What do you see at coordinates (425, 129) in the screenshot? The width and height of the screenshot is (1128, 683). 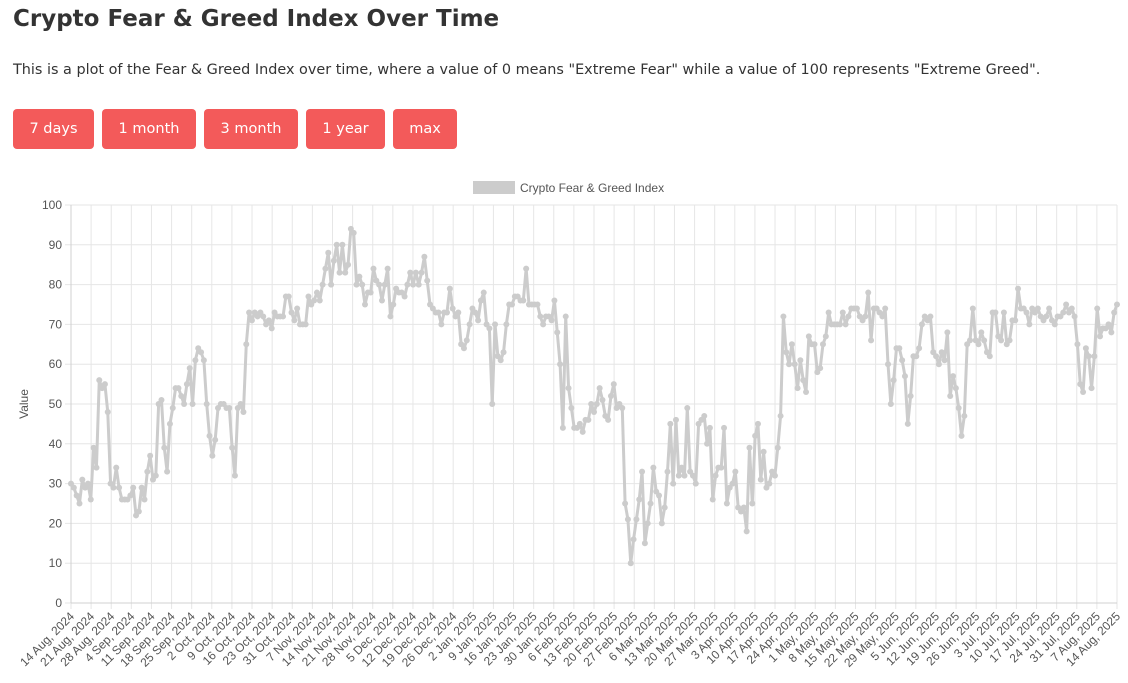 I see `range-max-button: max` at bounding box center [425, 129].